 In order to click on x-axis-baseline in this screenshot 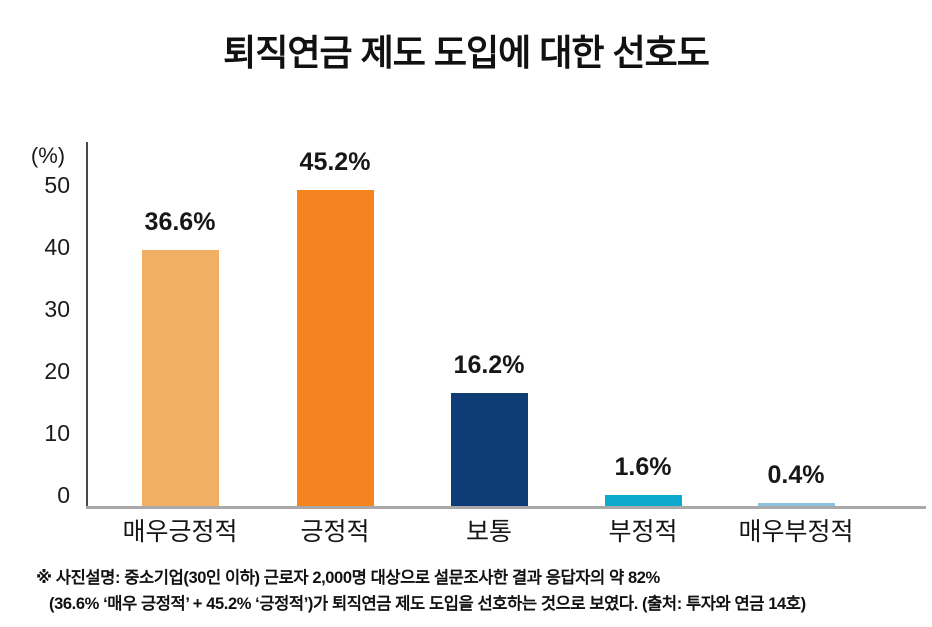, I will do `click(506, 507)`.